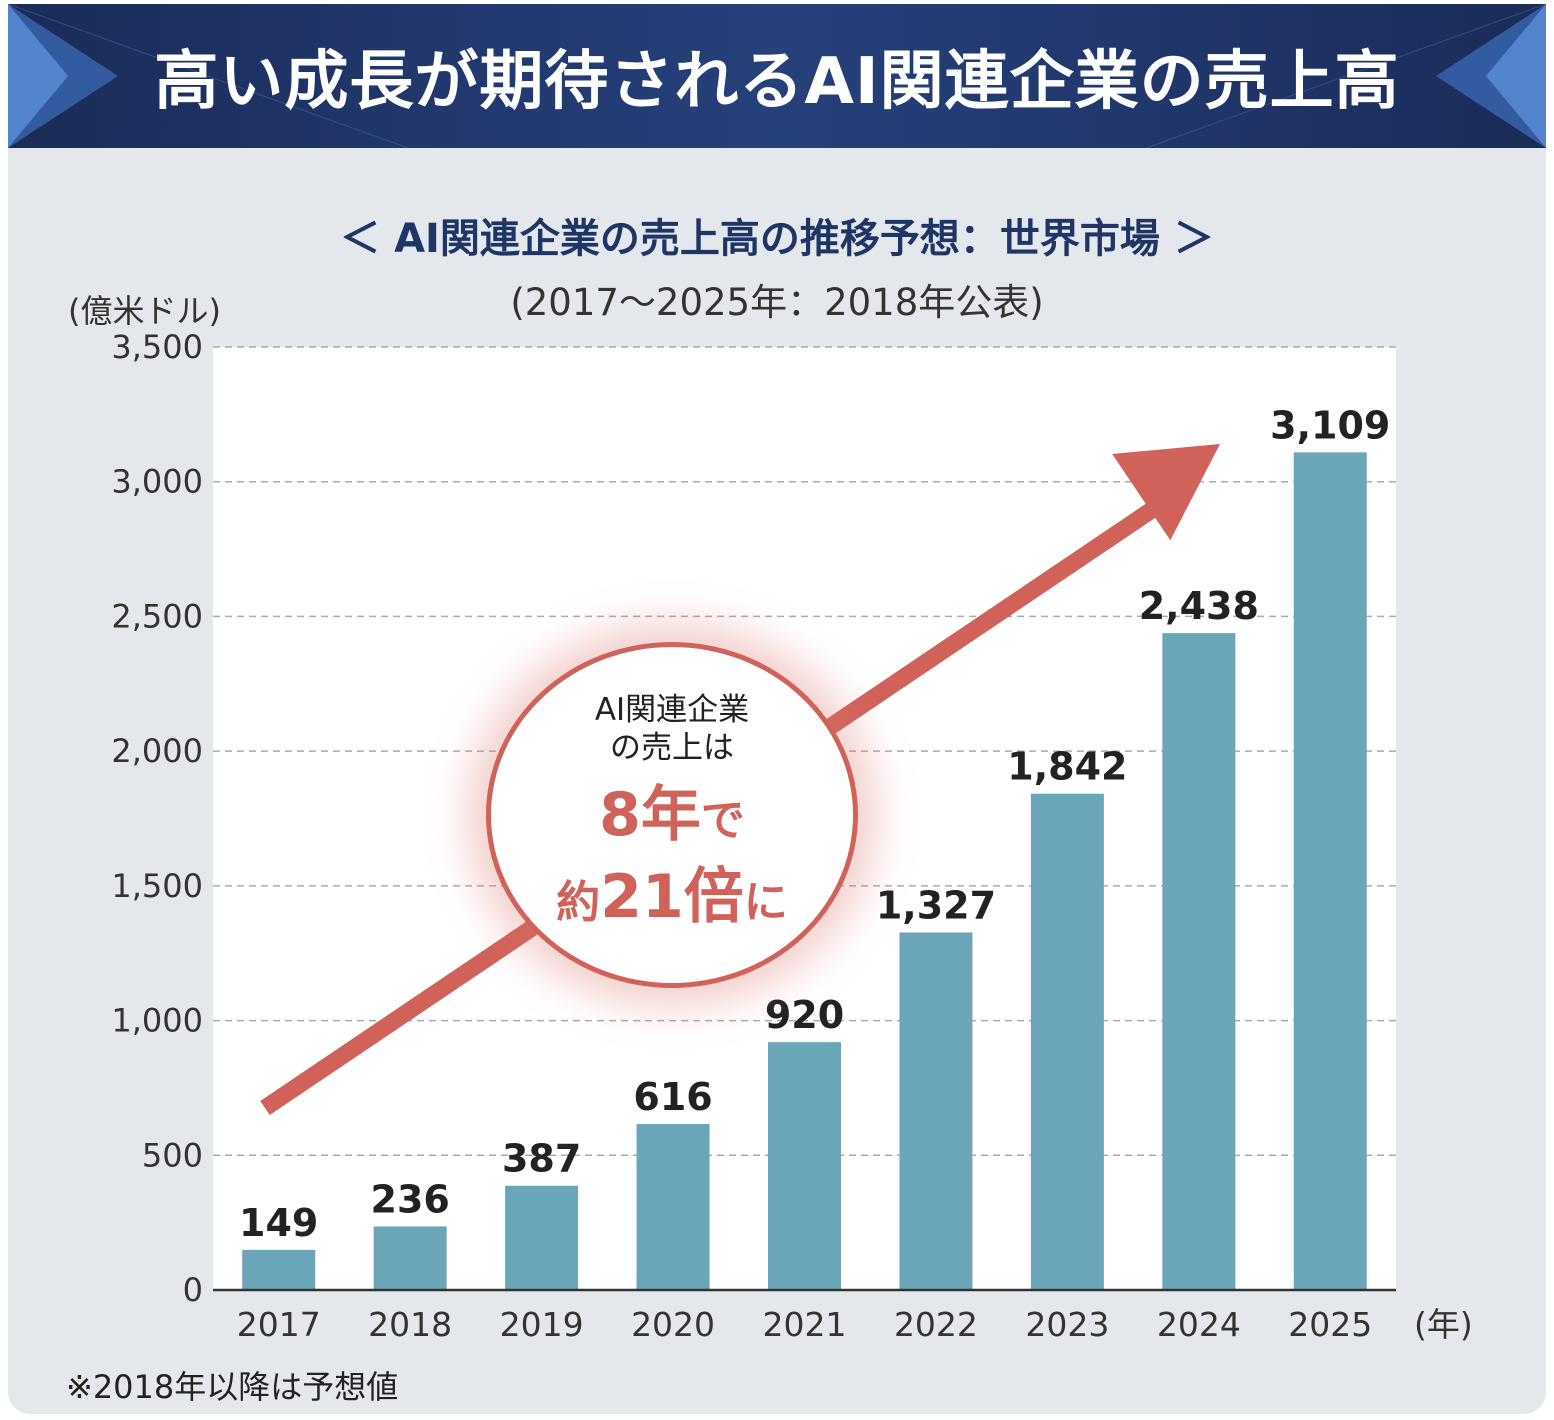 Image resolution: width=1554 pixels, height=1420 pixels. Describe the element at coordinates (722, 820) in the screenshot. I see `callout-years-suffix: で` at that location.